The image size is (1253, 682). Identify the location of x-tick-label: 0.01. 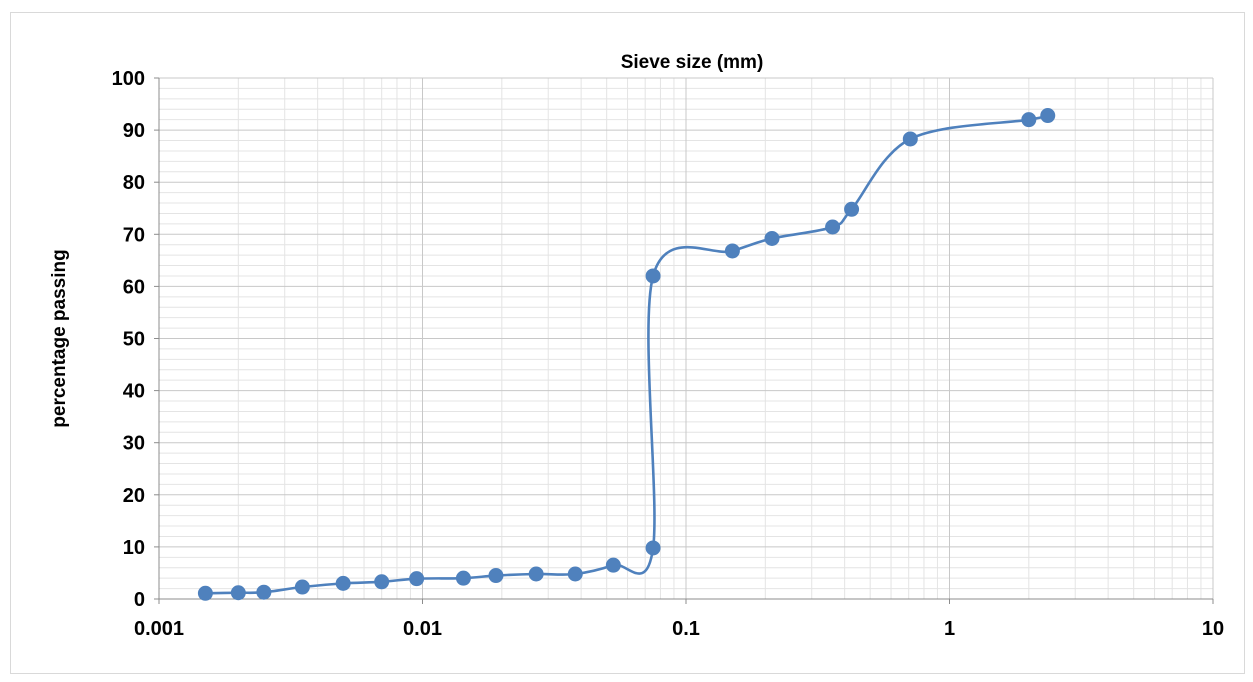
(422, 629).